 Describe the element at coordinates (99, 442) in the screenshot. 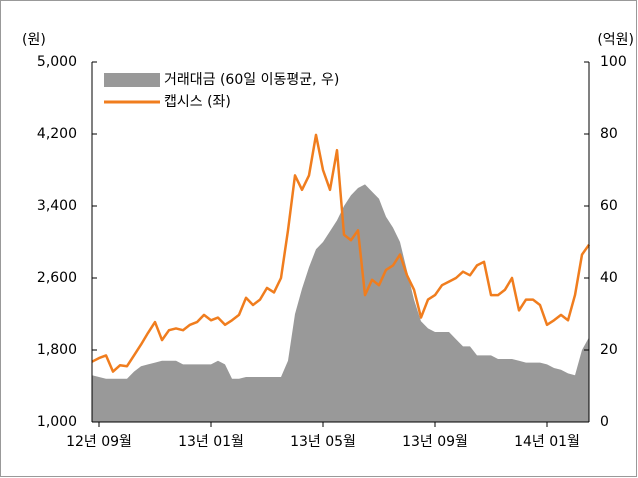

I see `x-tick-label: 12년 09월` at that location.